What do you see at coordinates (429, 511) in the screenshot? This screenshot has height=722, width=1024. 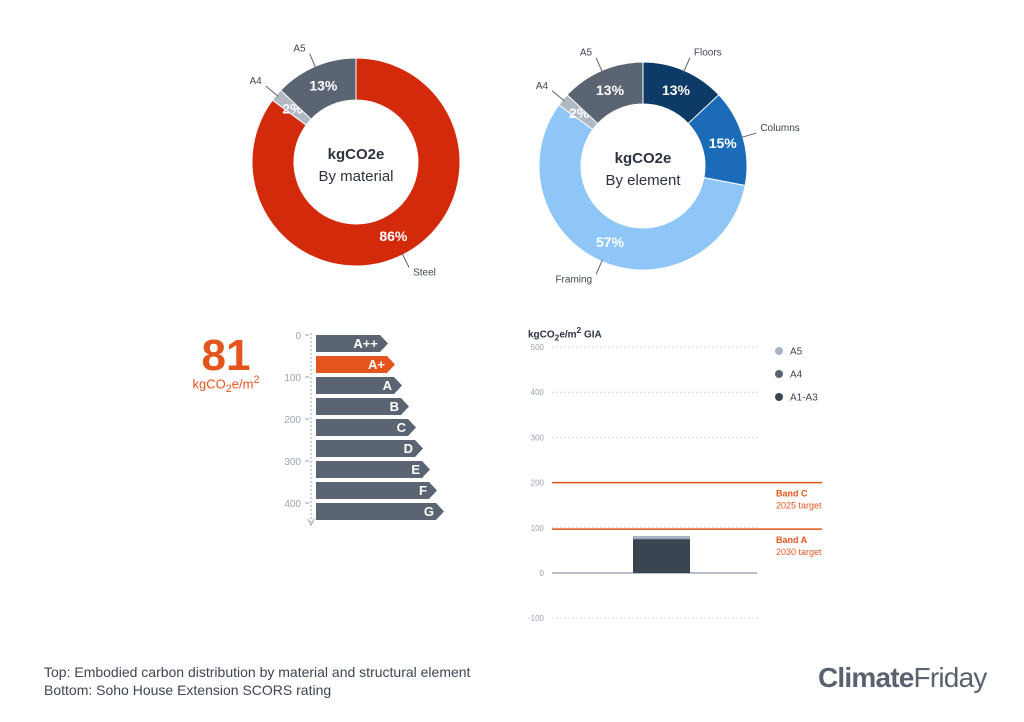 I see `rating-band-label-g: G` at bounding box center [429, 511].